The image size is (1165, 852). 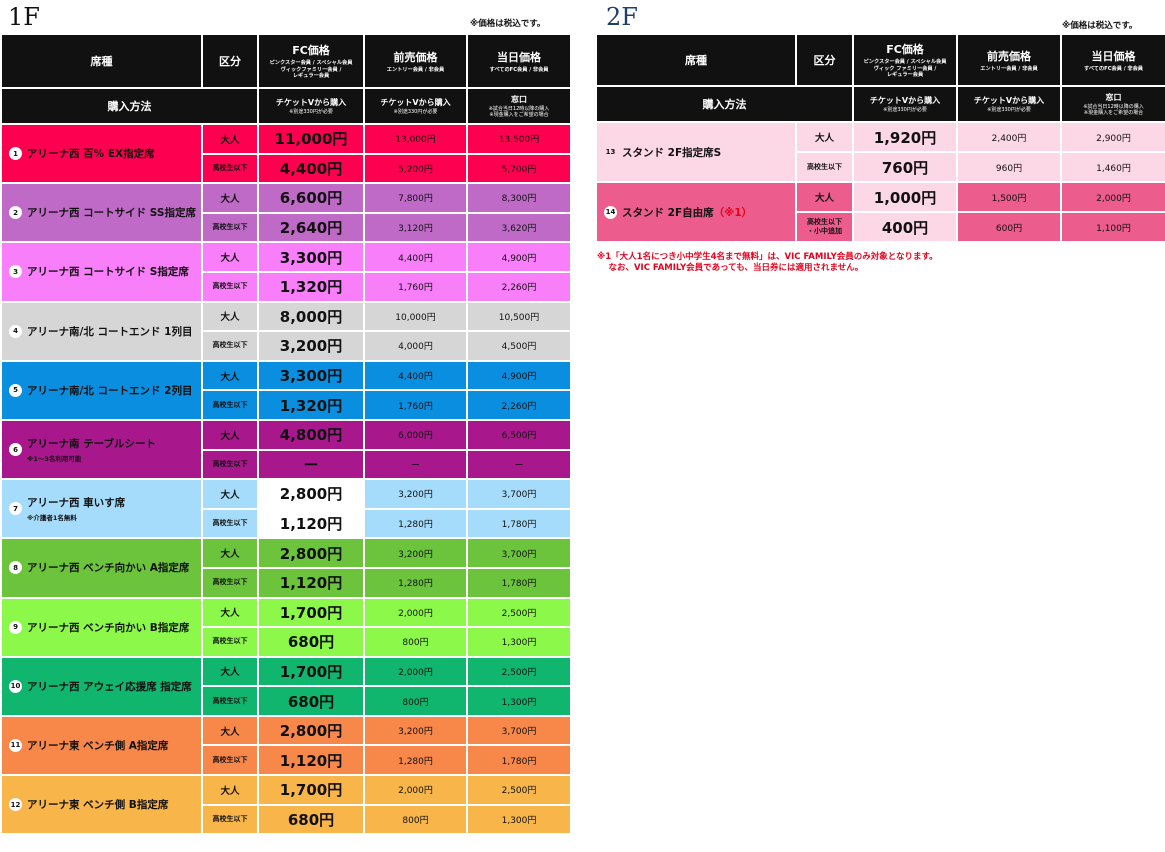 What do you see at coordinates (905, 104) in the screenshot?
I see `purchase-fc-method-2f: チケットVから購入 ※別途330円が必要` at bounding box center [905, 104].